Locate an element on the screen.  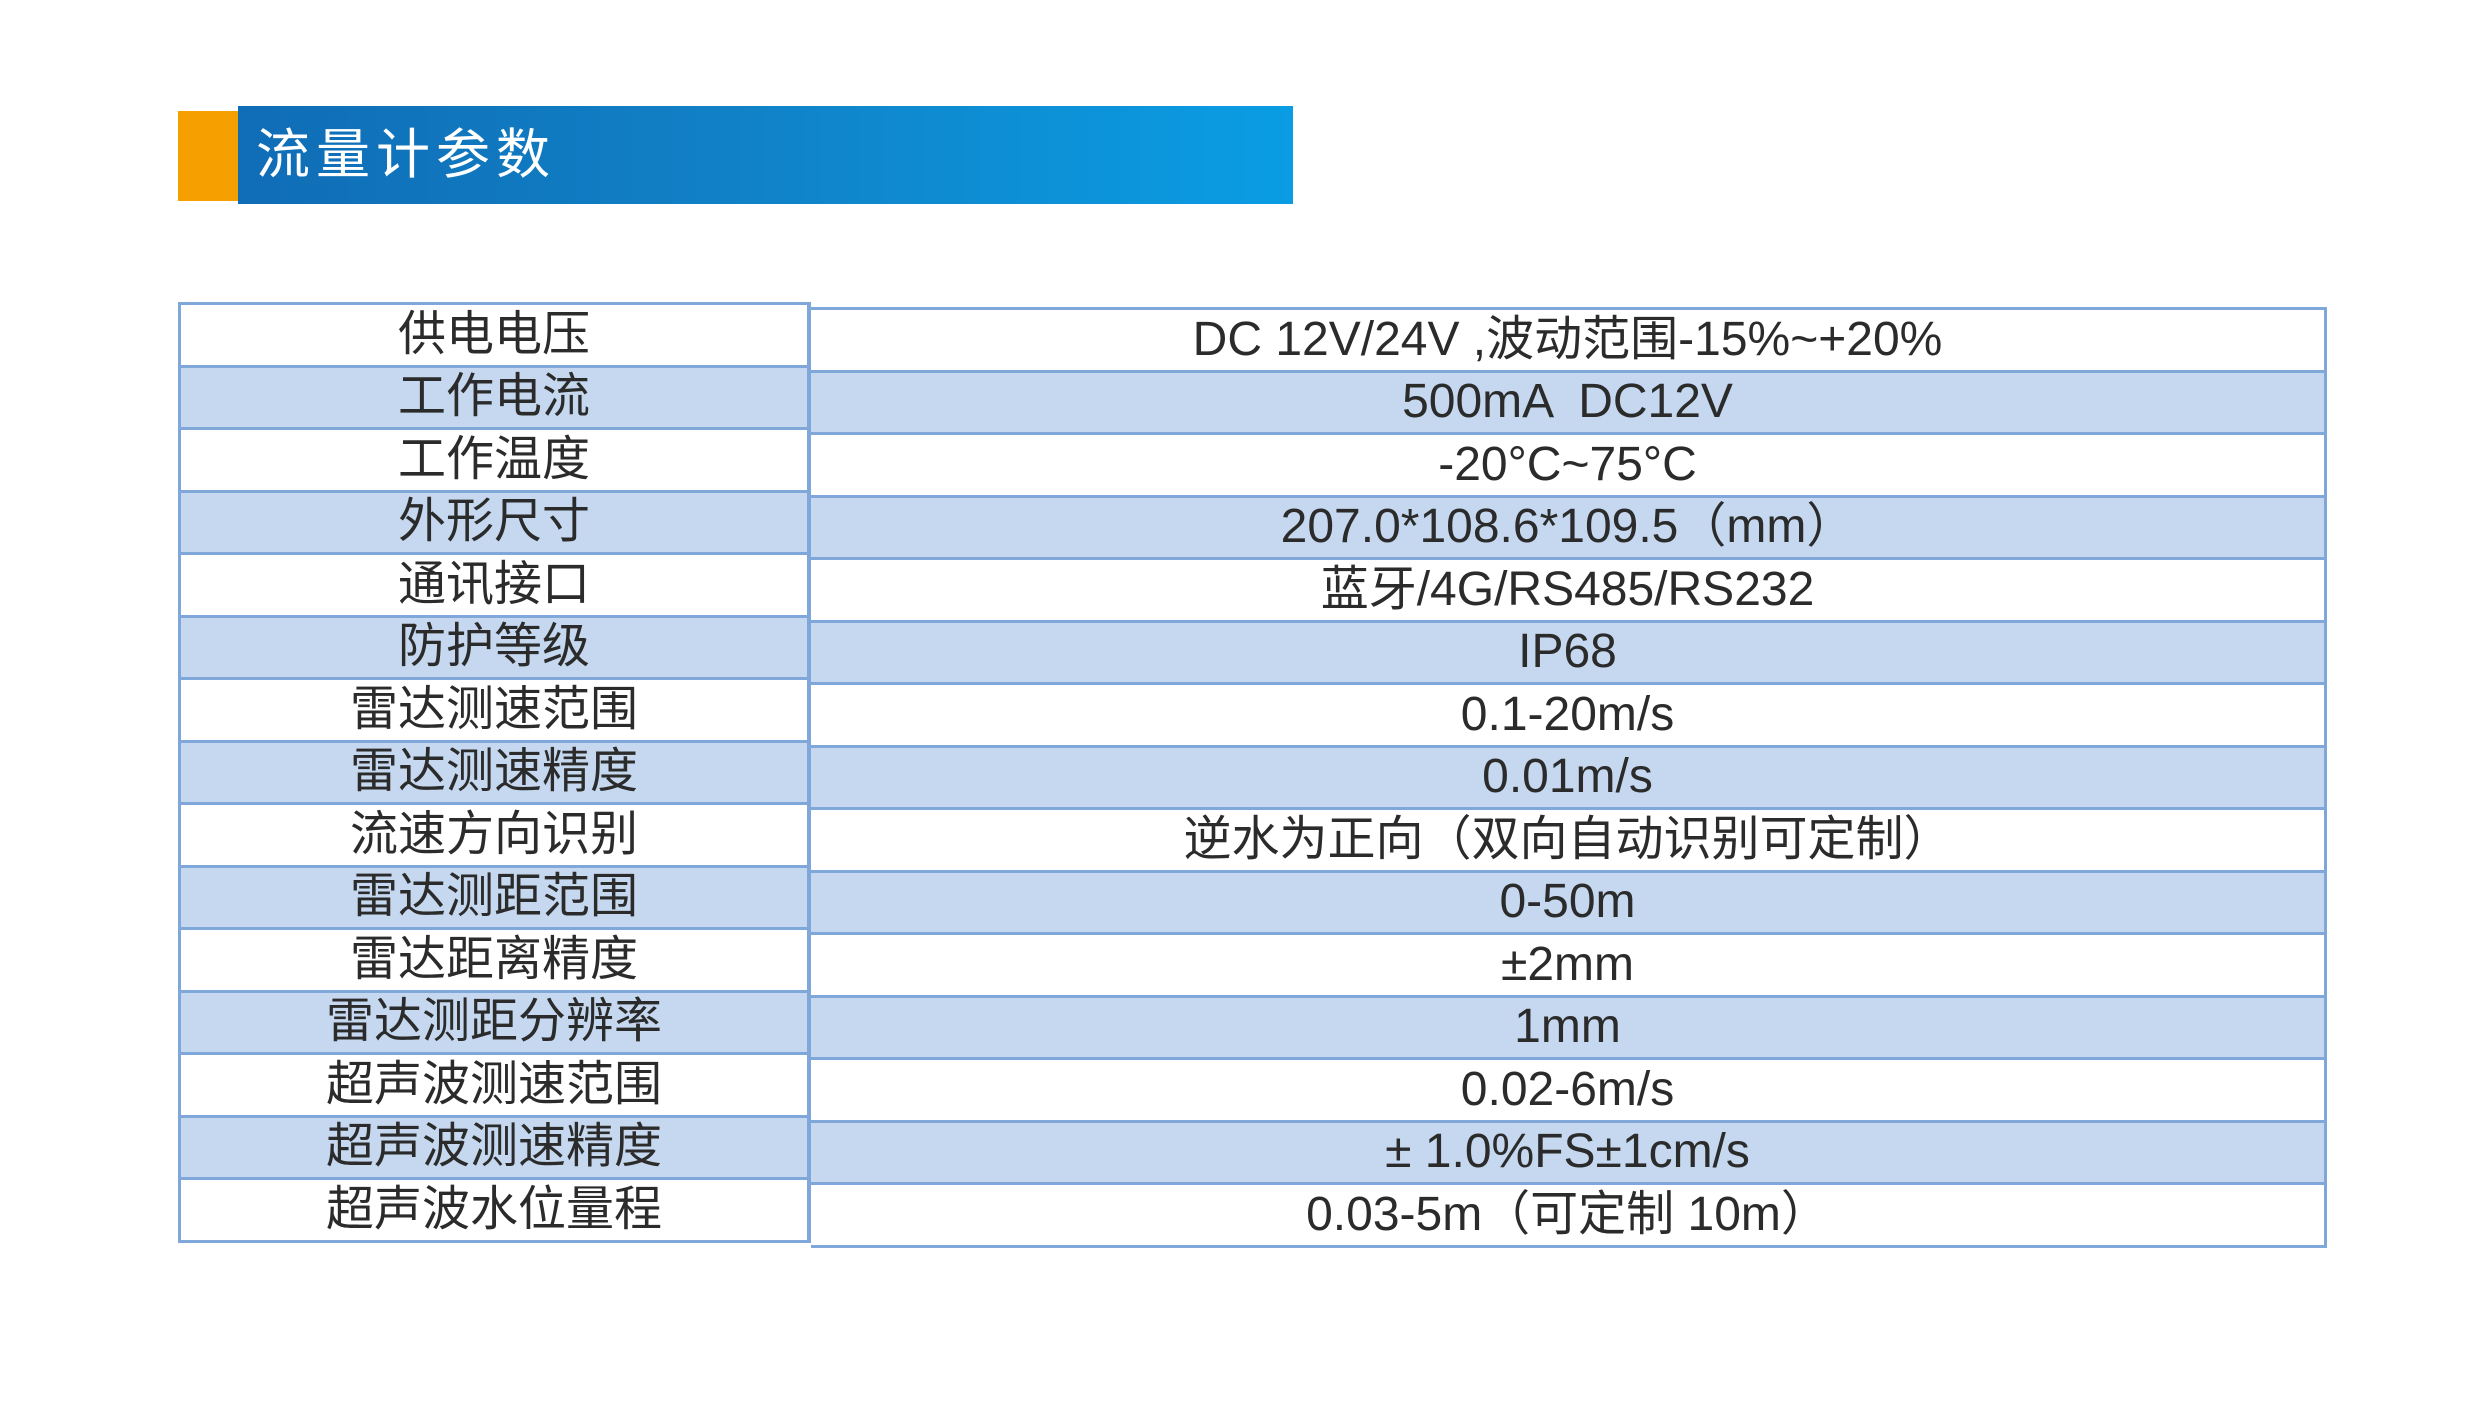
param-label-cell: 工作电流 is located at coordinates (494, 398).